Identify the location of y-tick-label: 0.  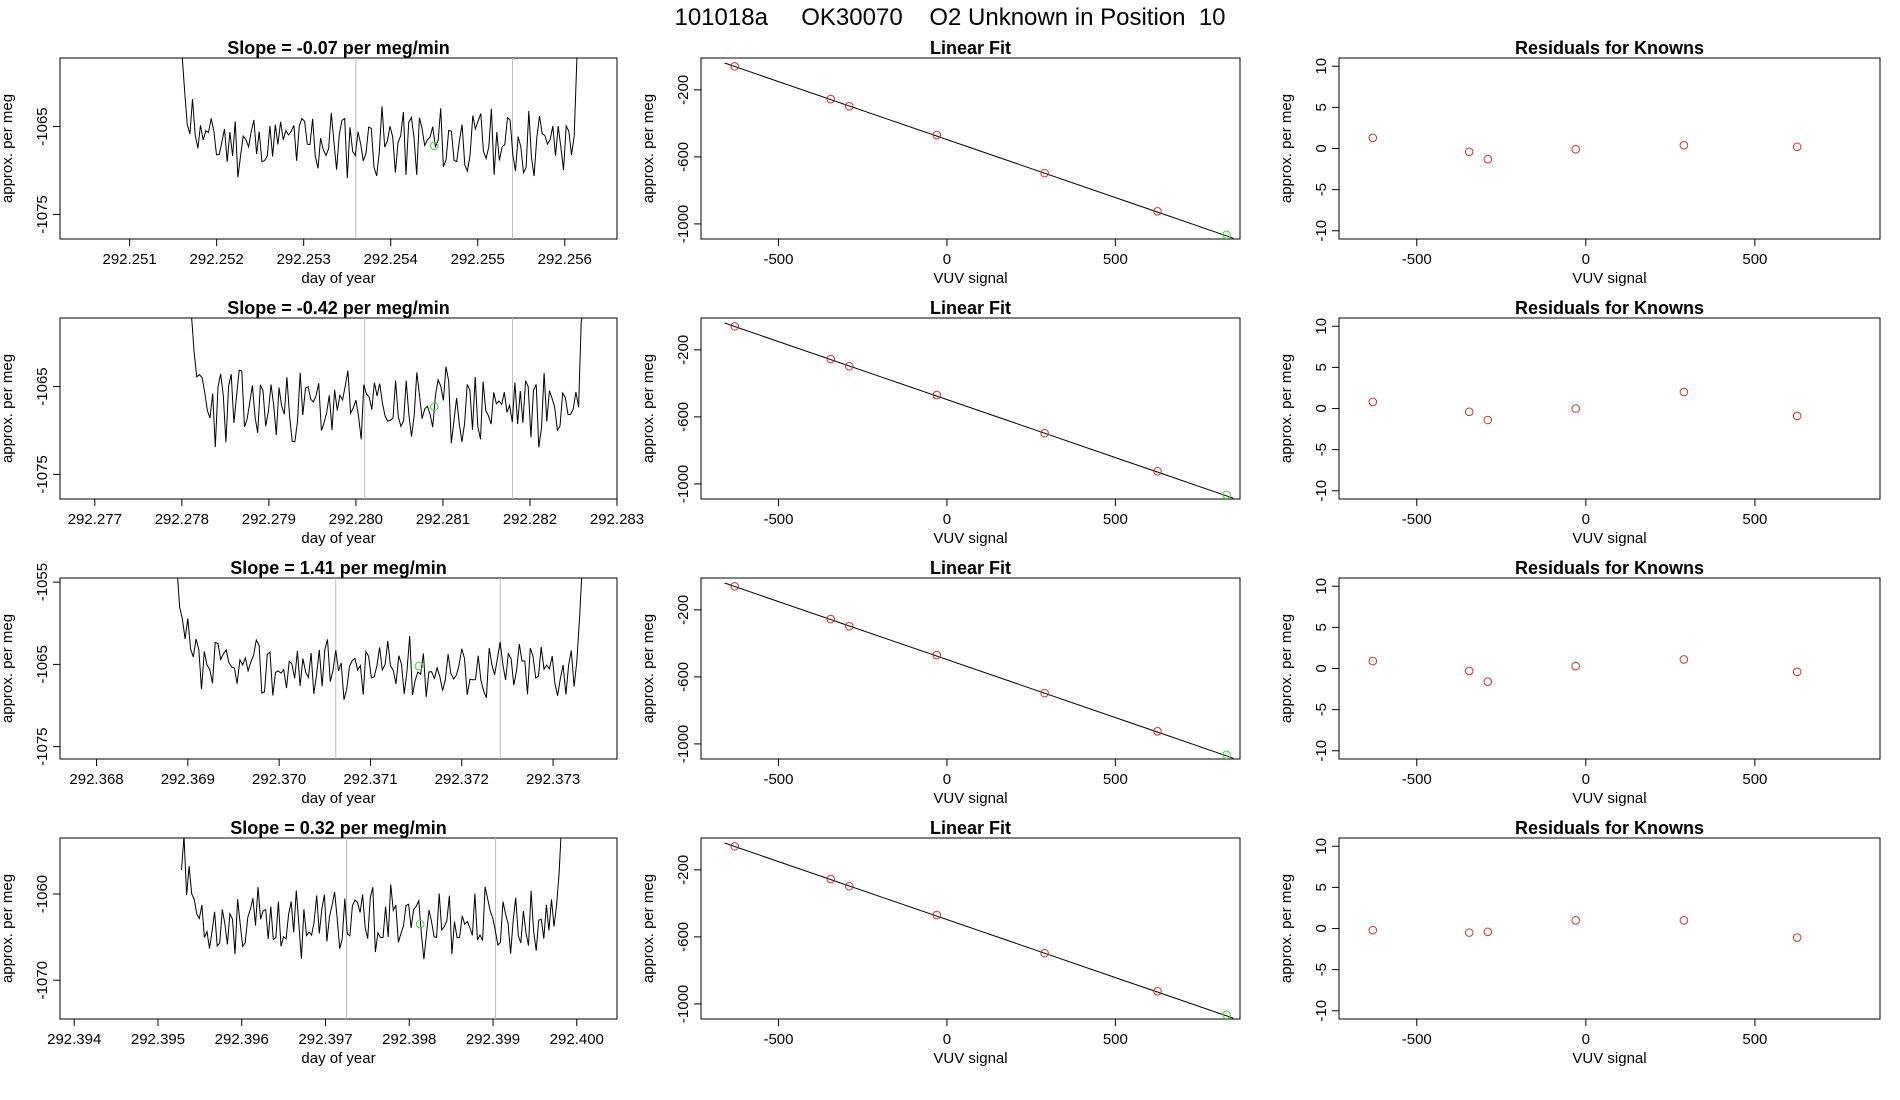
(1321, 928).